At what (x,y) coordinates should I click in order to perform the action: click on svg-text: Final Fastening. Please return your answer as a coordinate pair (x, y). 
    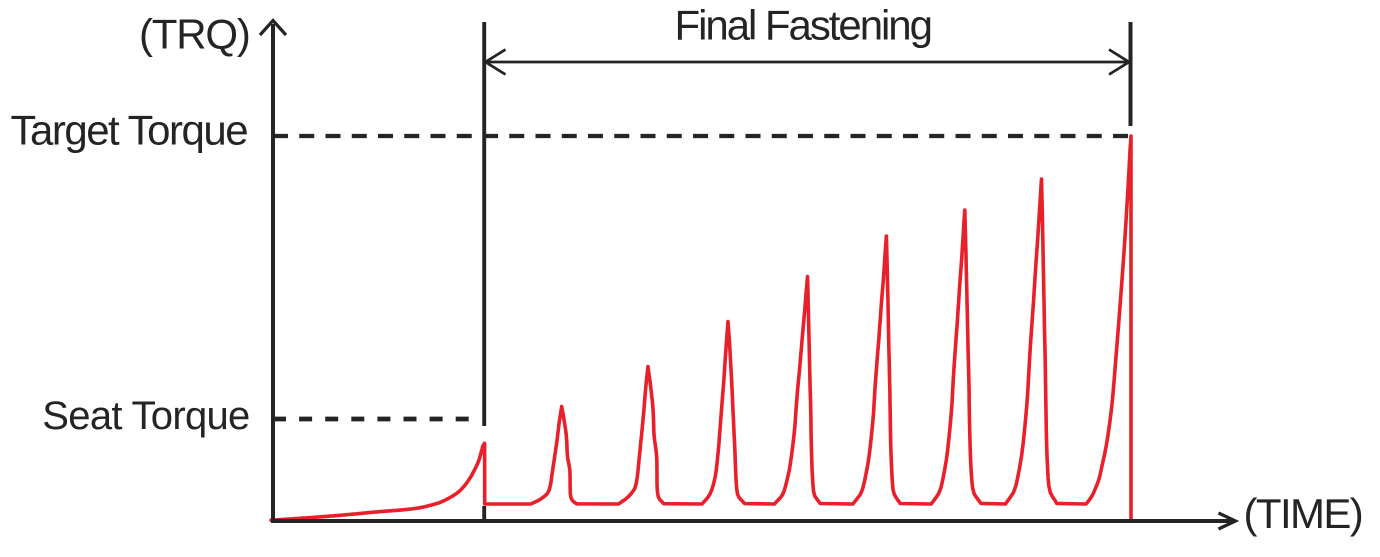
    Looking at the image, I should click on (803, 25).